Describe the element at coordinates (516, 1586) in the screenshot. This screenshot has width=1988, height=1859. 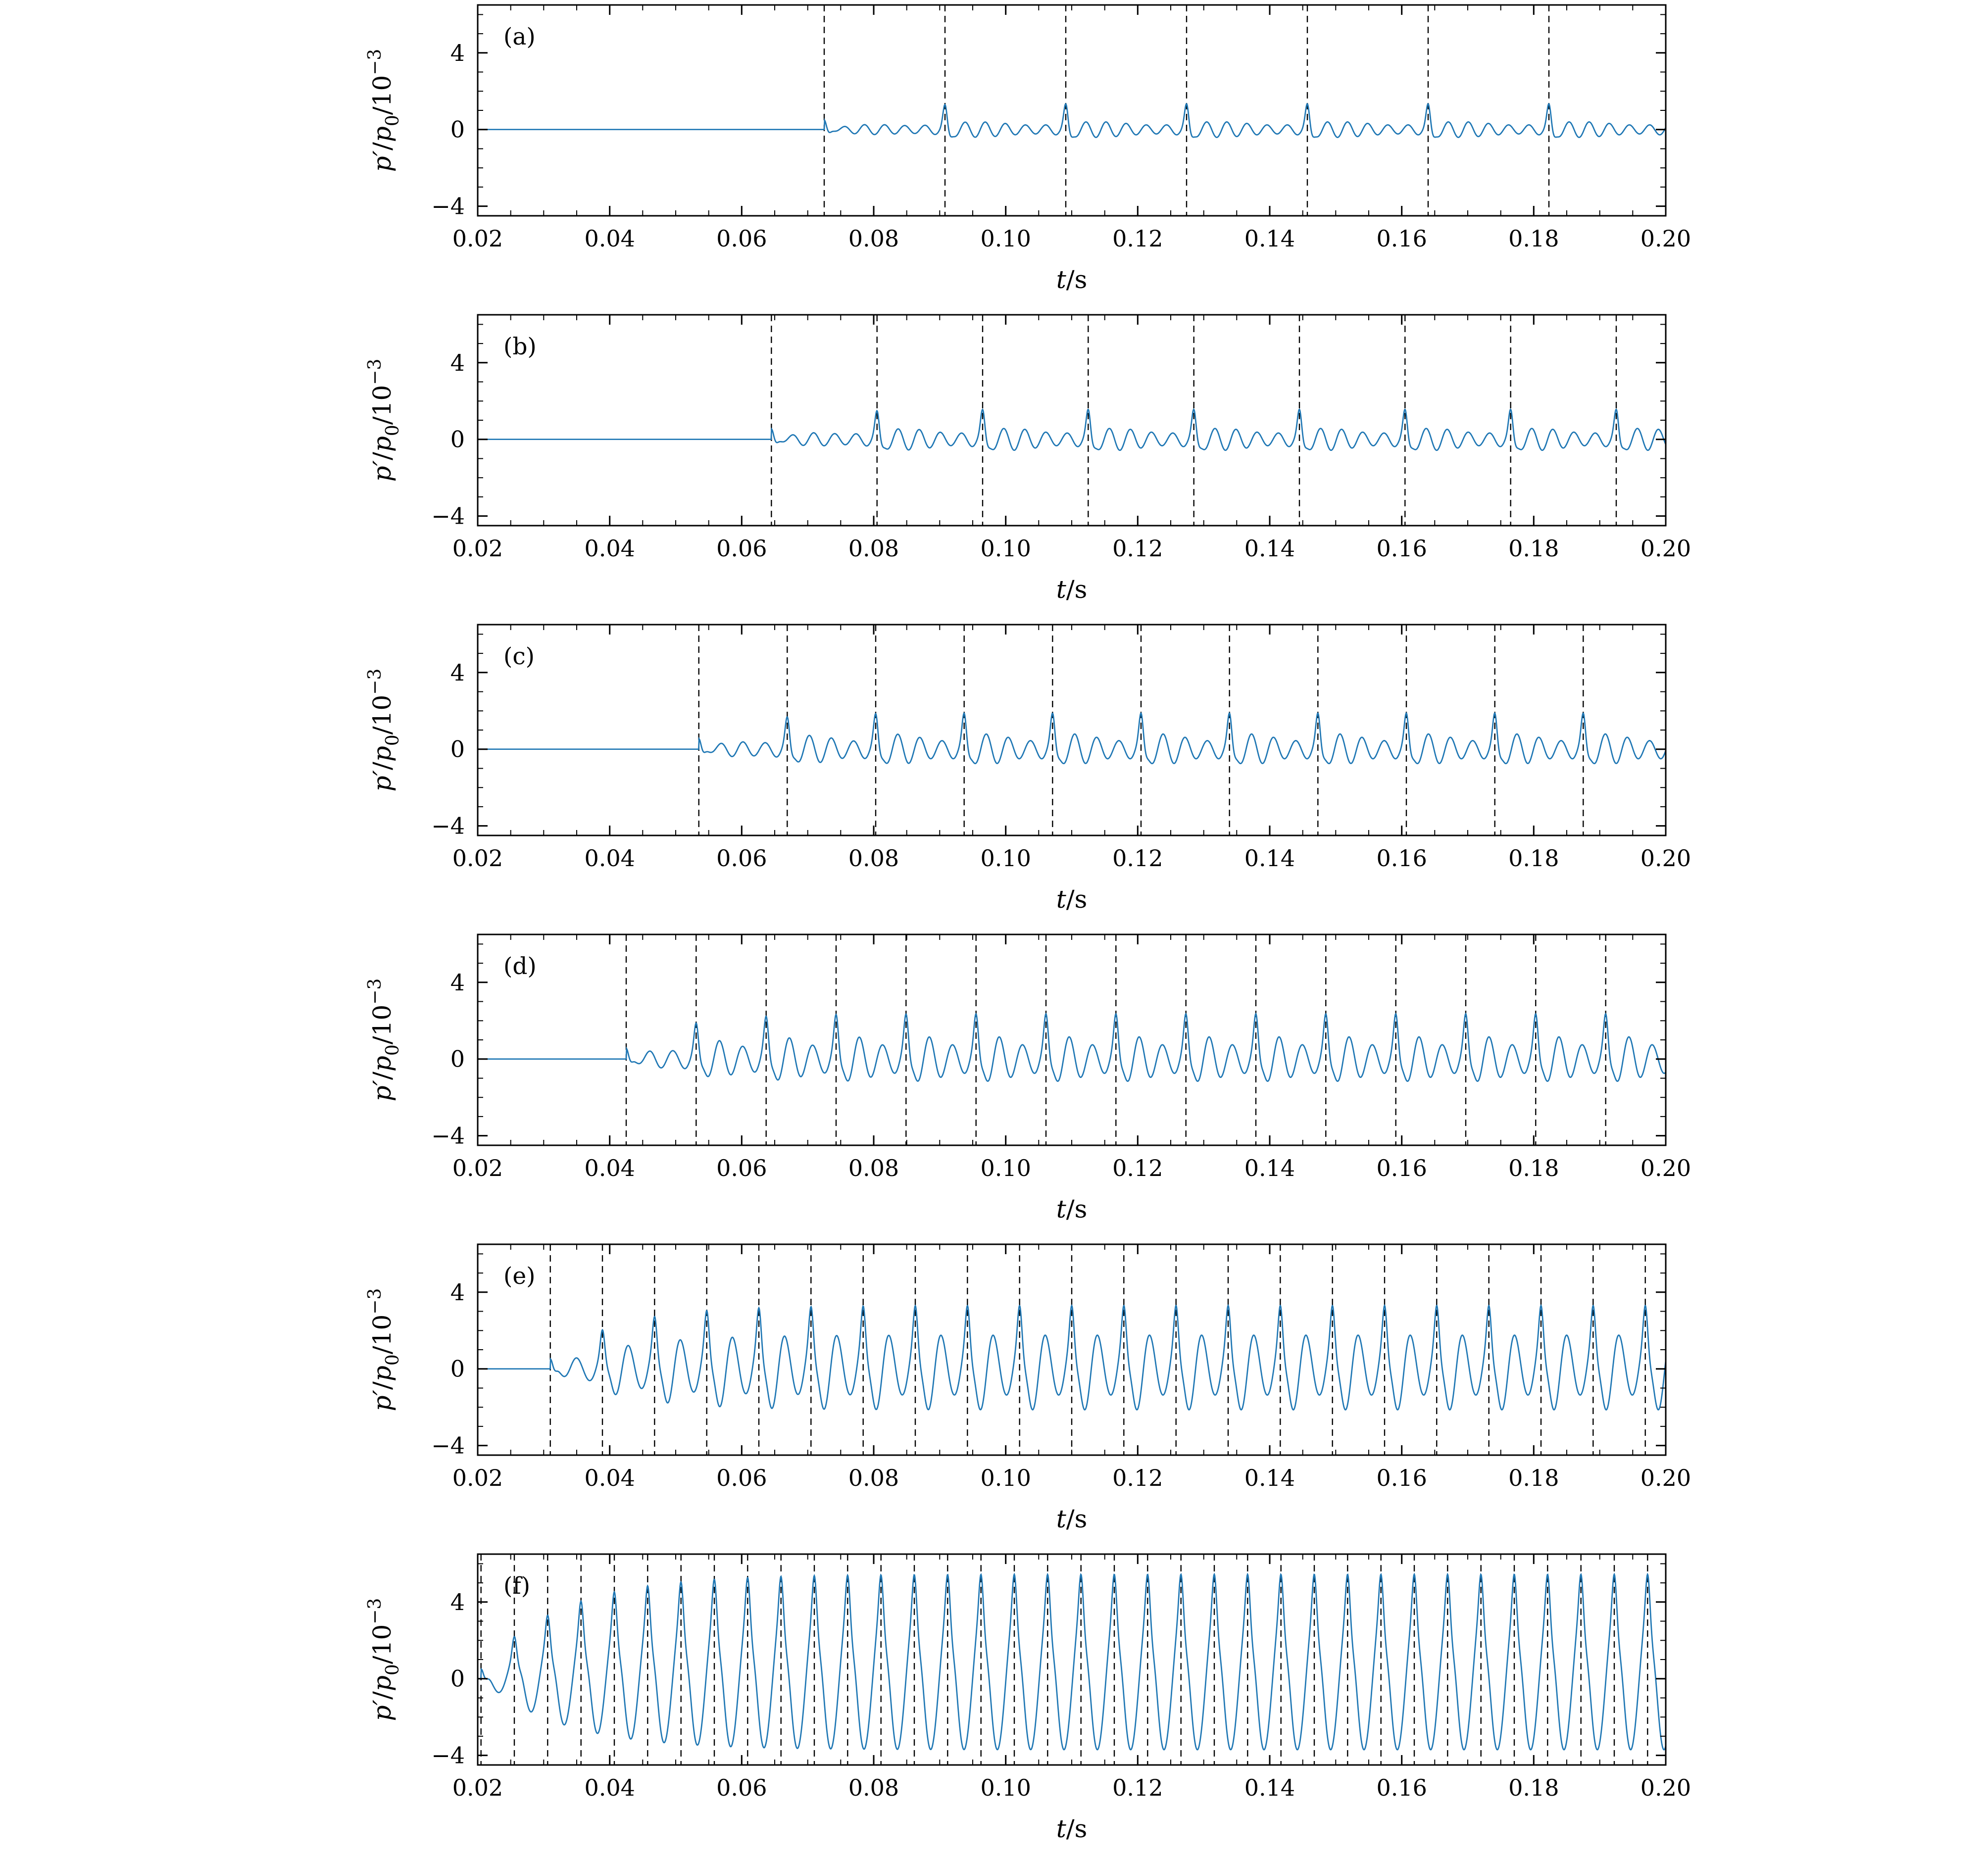
I see `panel-label: (f)` at that location.